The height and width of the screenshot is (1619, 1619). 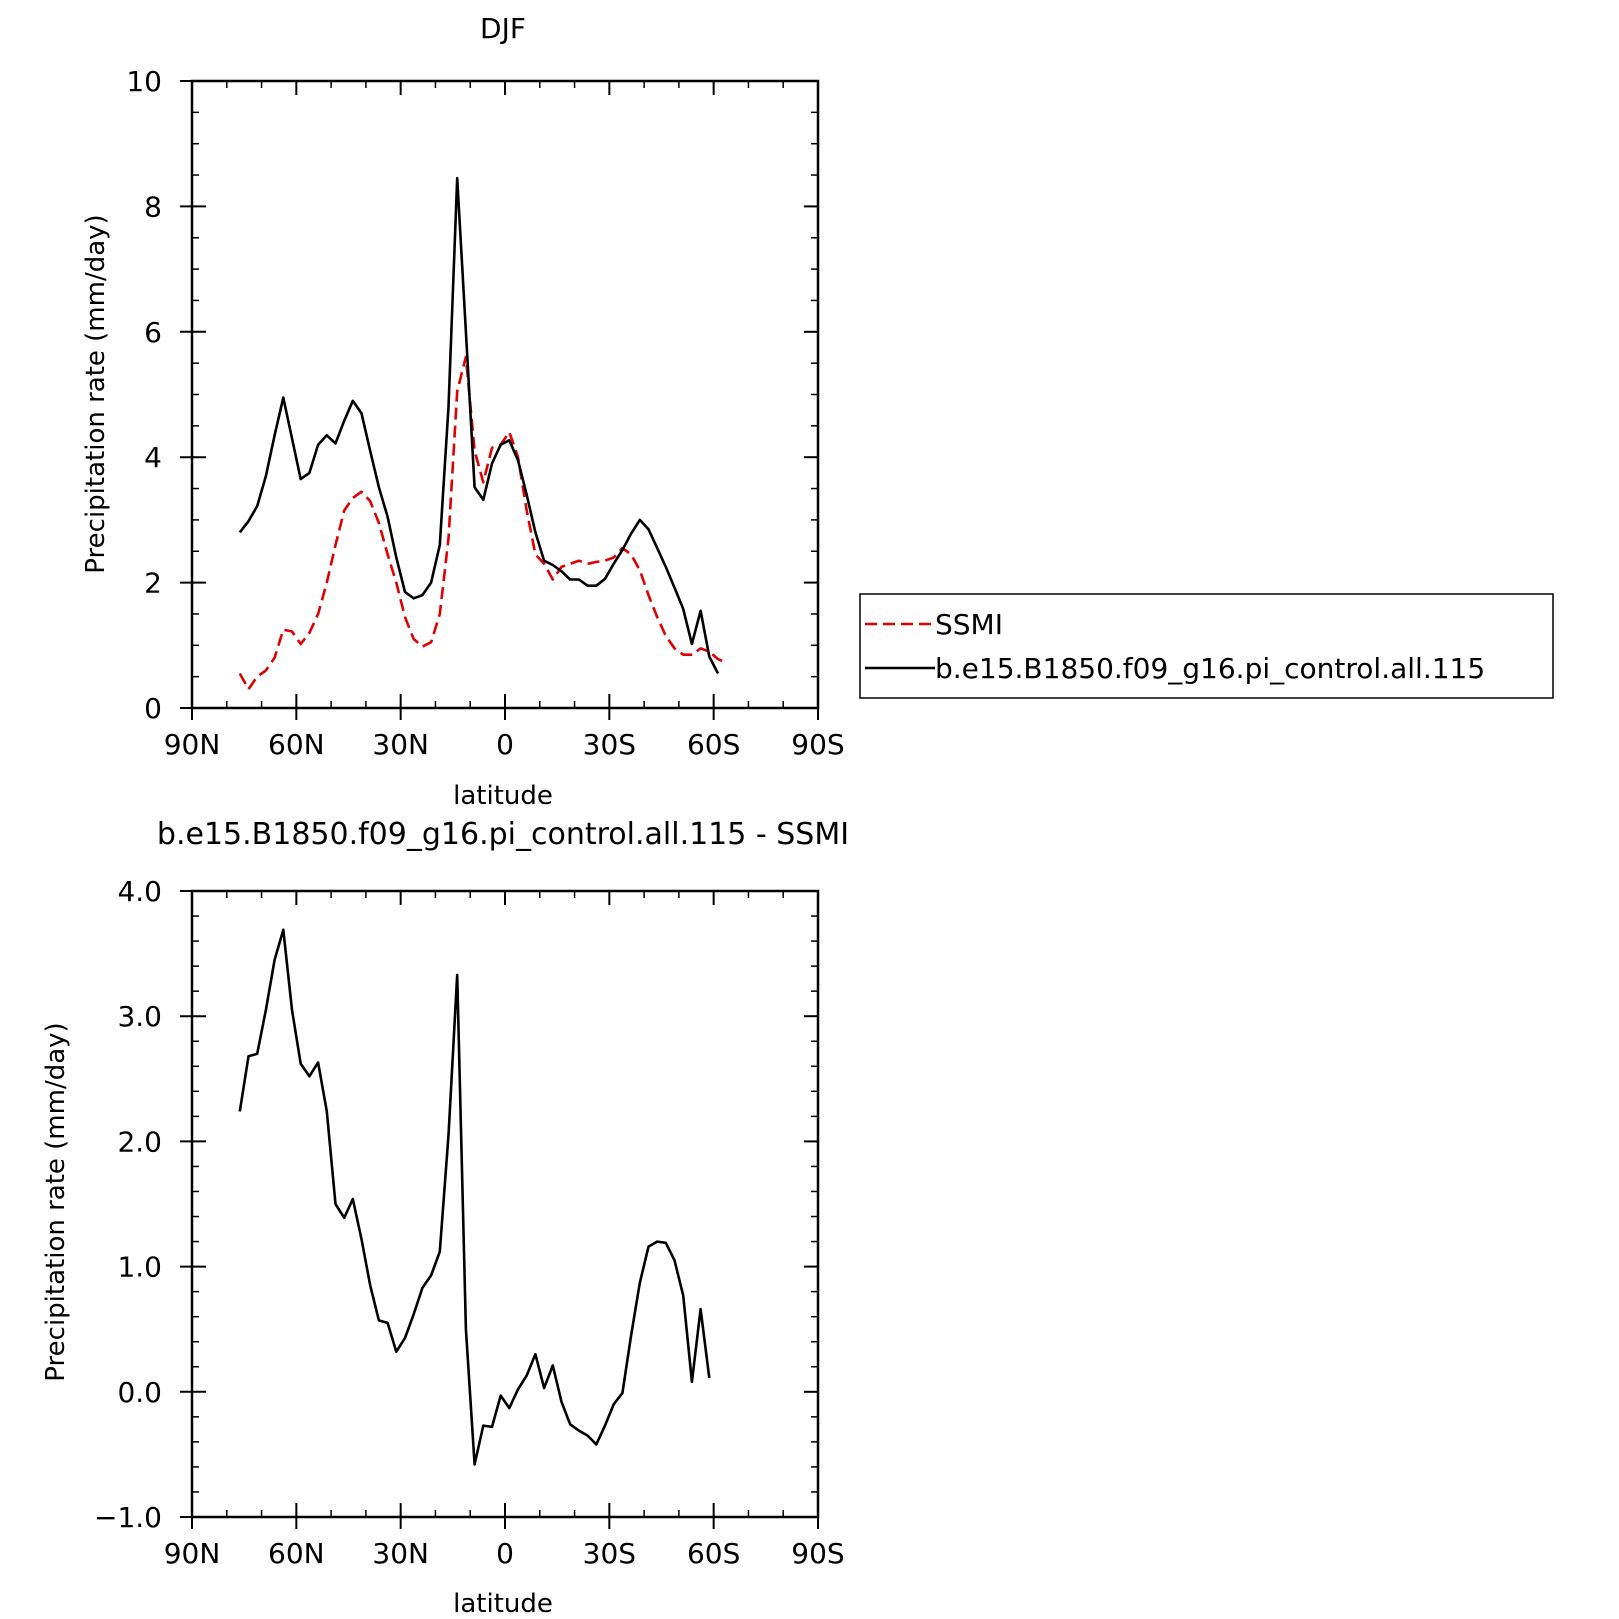 I want to click on y-tick-label: 3.0, so click(x=139, y=1016).